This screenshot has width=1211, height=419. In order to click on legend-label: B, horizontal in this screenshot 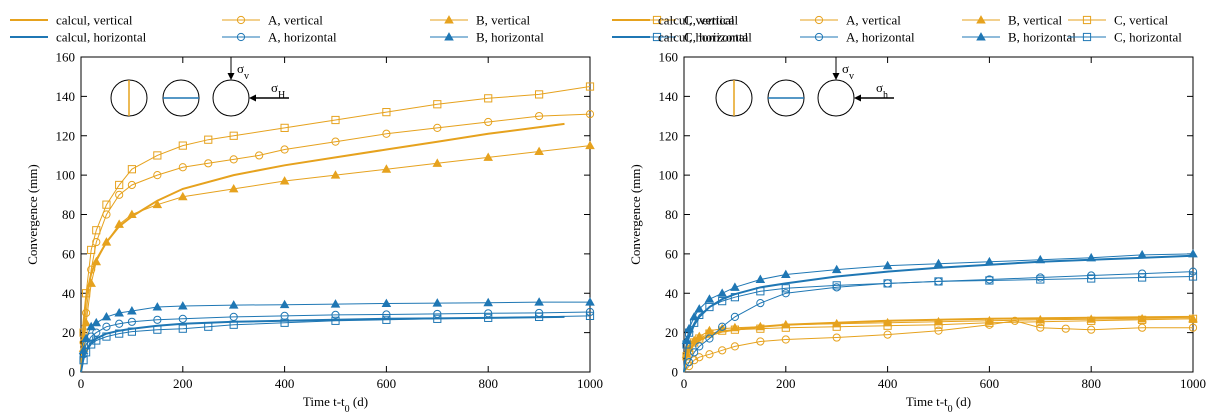, I will do `click(510, 37)`.